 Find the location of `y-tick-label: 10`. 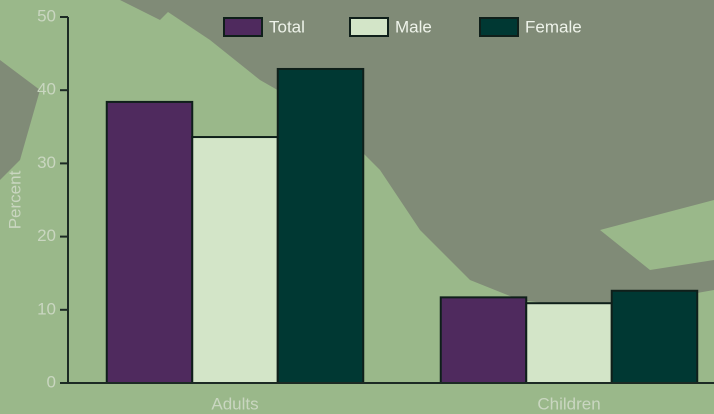

y-tick-label: 10 is located at coordinates (46, 308).